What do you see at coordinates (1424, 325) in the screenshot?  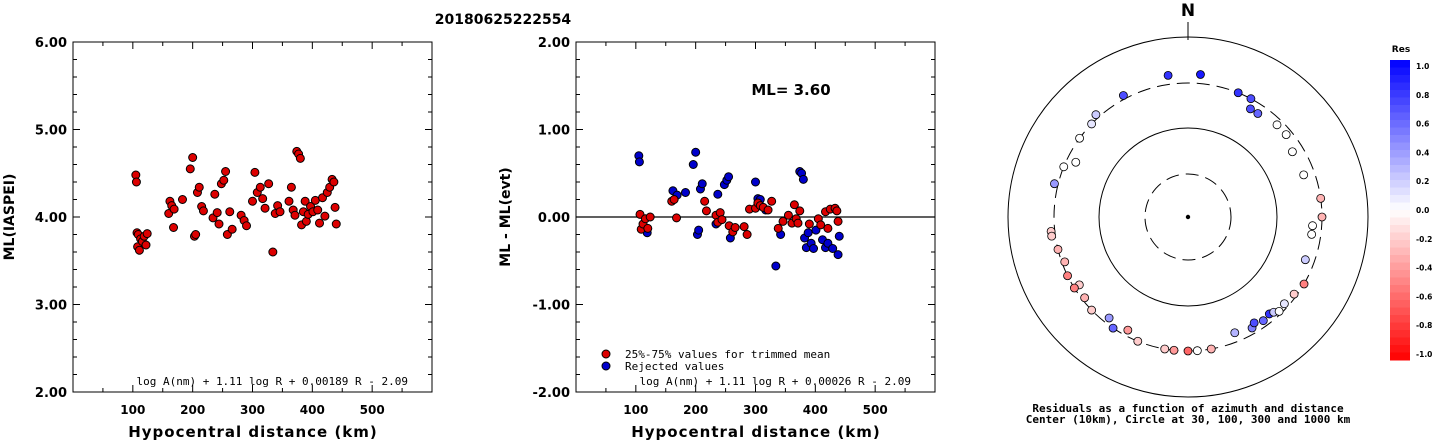 I see `colorbar-tick-label: -0.8` at bounding box center [1424, 325].